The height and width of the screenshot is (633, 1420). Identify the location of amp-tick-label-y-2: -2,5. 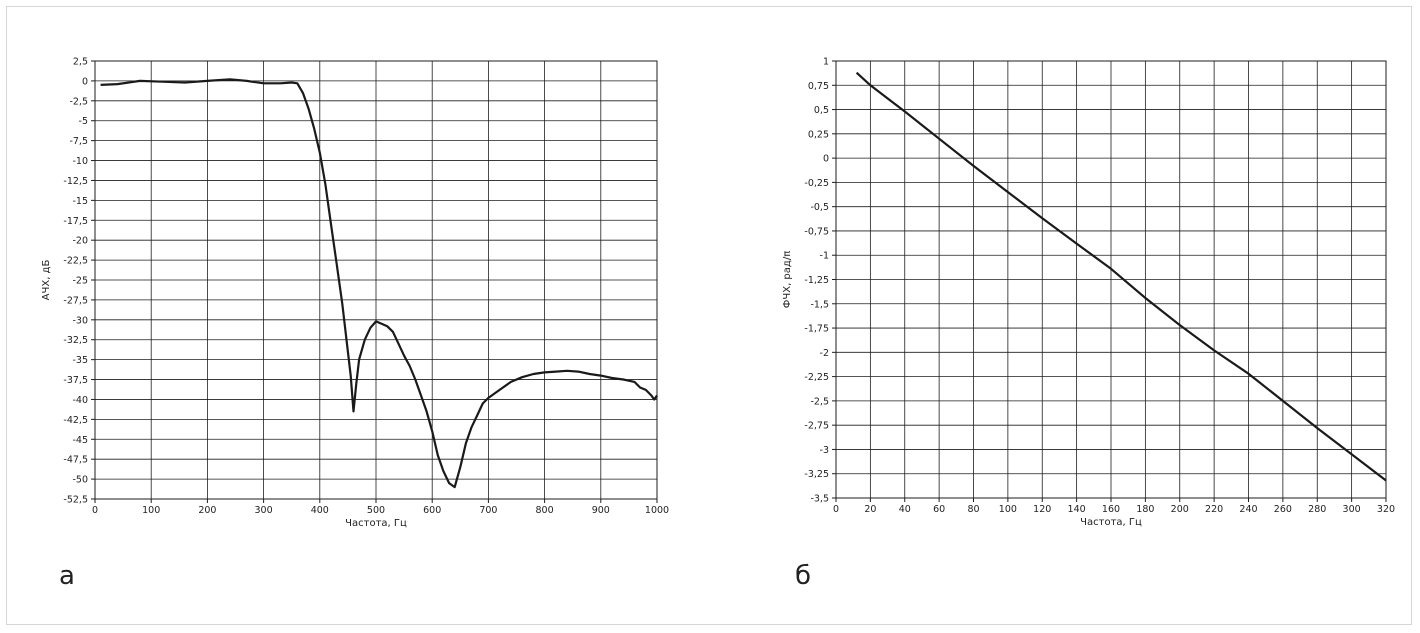
(78, 101).